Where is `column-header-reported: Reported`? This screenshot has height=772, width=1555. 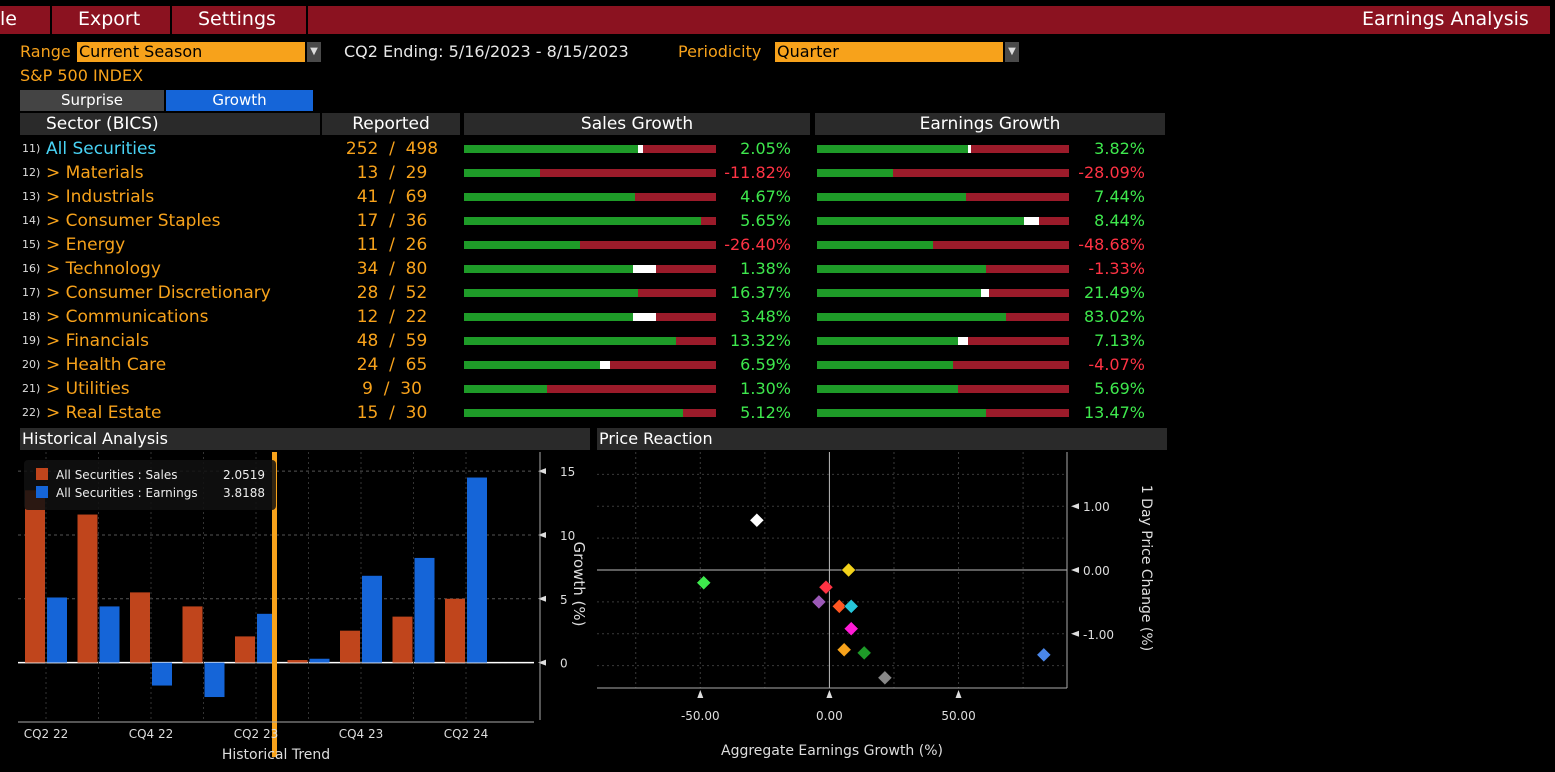 column-header-reported: Reported is located at coordinates (391, 124).